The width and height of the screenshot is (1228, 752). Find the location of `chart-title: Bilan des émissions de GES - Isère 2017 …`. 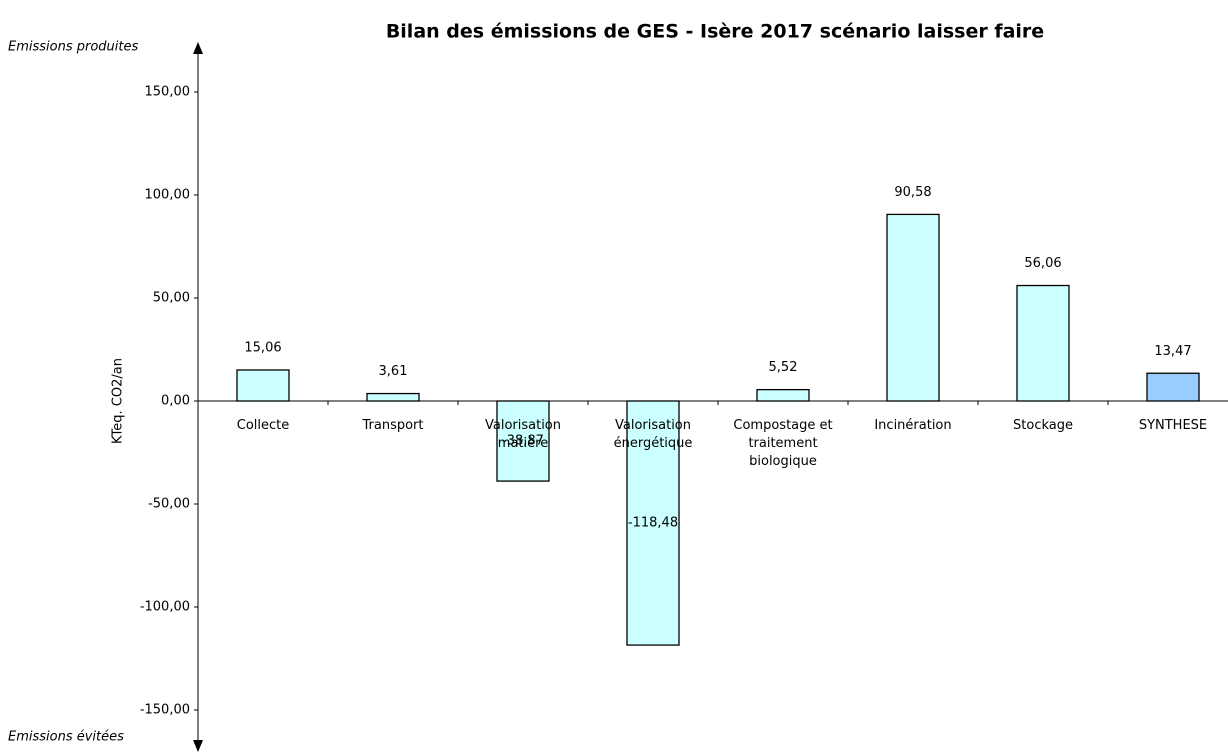

chart-title: Bilan des émissions de GES - Isère 2017 … is located at coordinates (715, 32).